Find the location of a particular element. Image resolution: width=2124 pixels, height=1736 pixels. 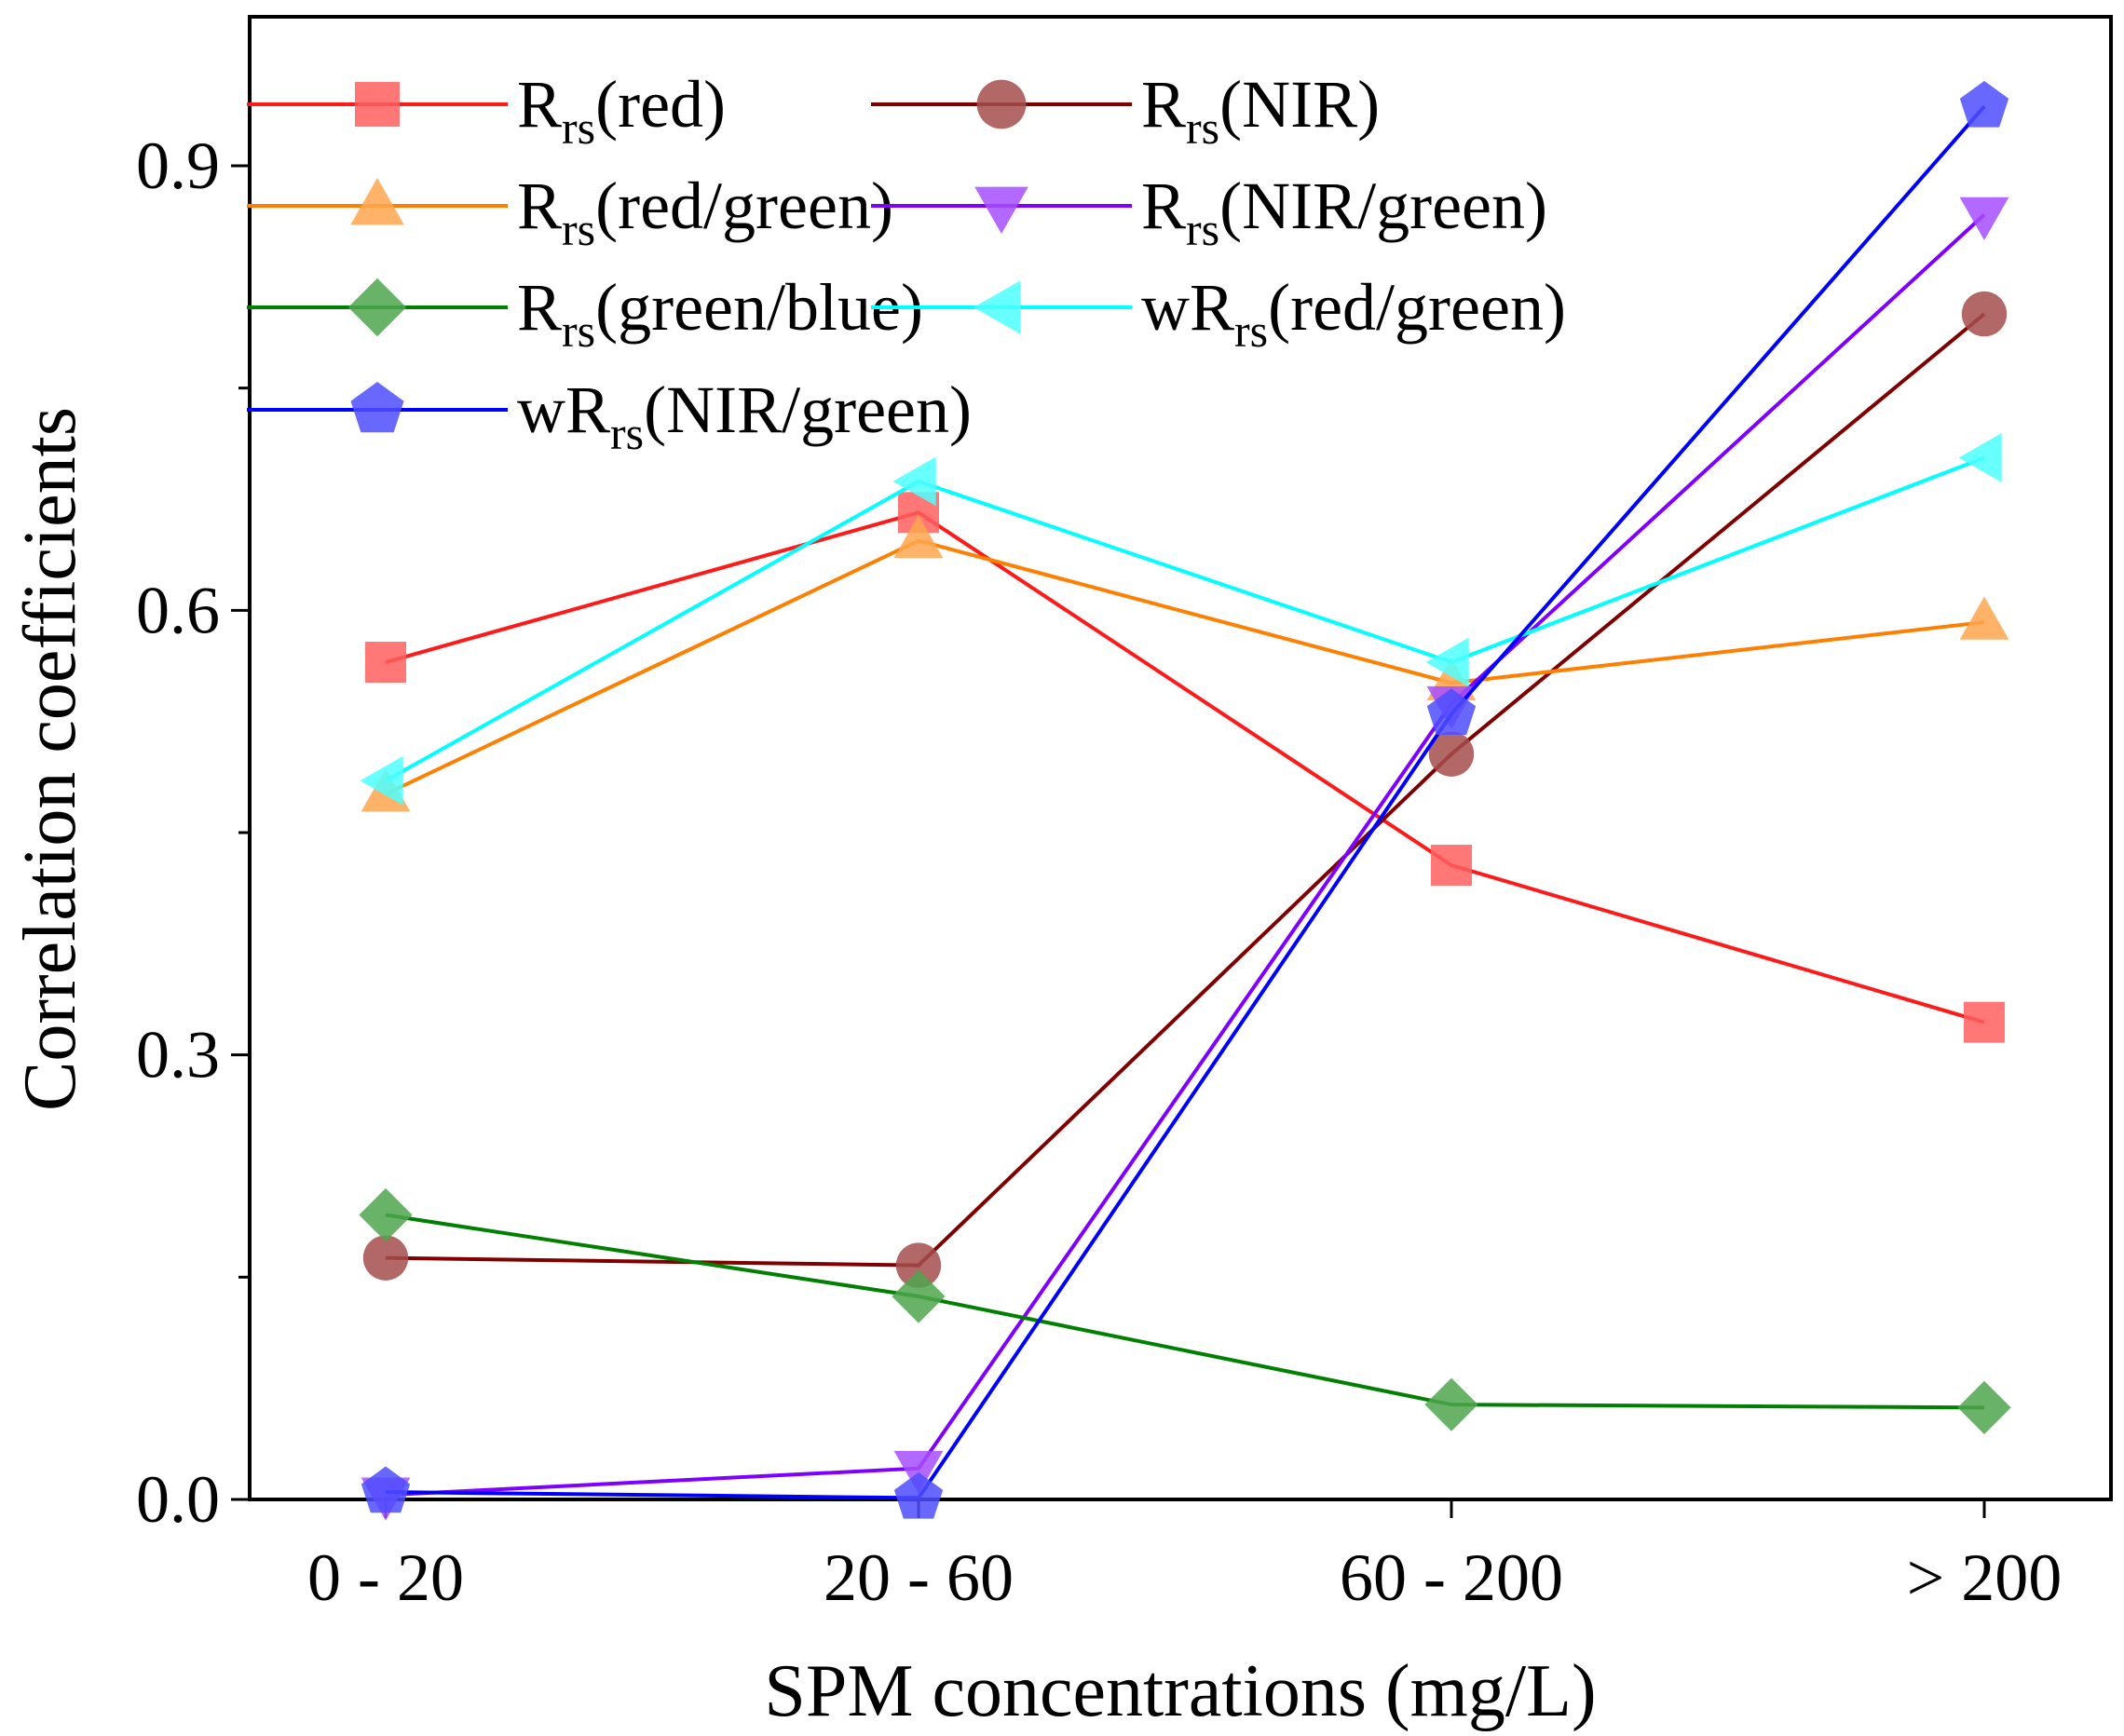

legend-label: wRrs(NIR/green) is located at coordinates (745, 416).